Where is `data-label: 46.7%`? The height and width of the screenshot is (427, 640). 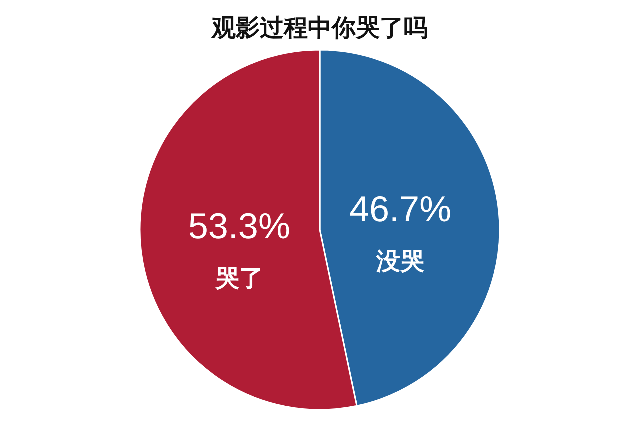
data-label: 46.7% is located at coordinates (401, 209).